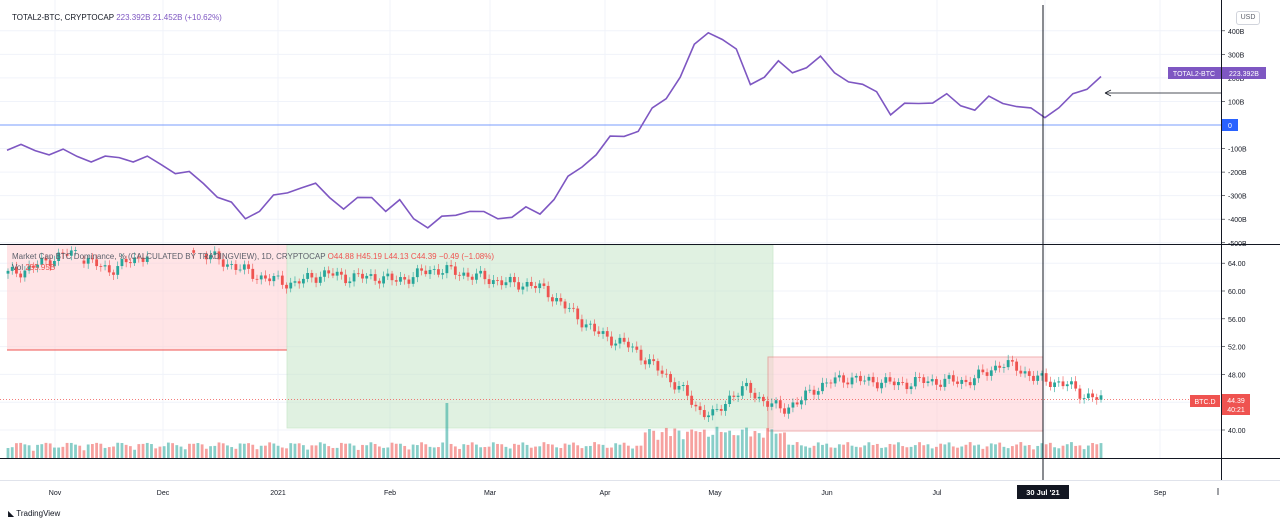 The image size is (1280, 526). What do you see at coordinates (1237, 375) in the screenshot?
I see `y-tick-bottom: 48.00` at bounding box center [1237, 375].